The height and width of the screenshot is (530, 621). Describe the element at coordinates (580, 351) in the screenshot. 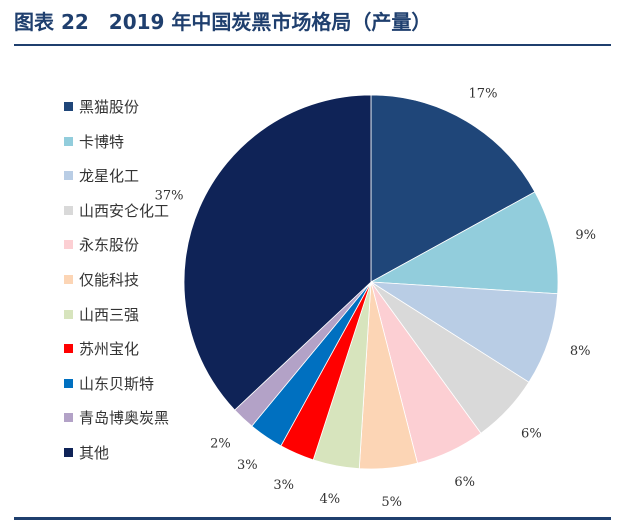

I see `slice-data-label-2: 8%` at that location.